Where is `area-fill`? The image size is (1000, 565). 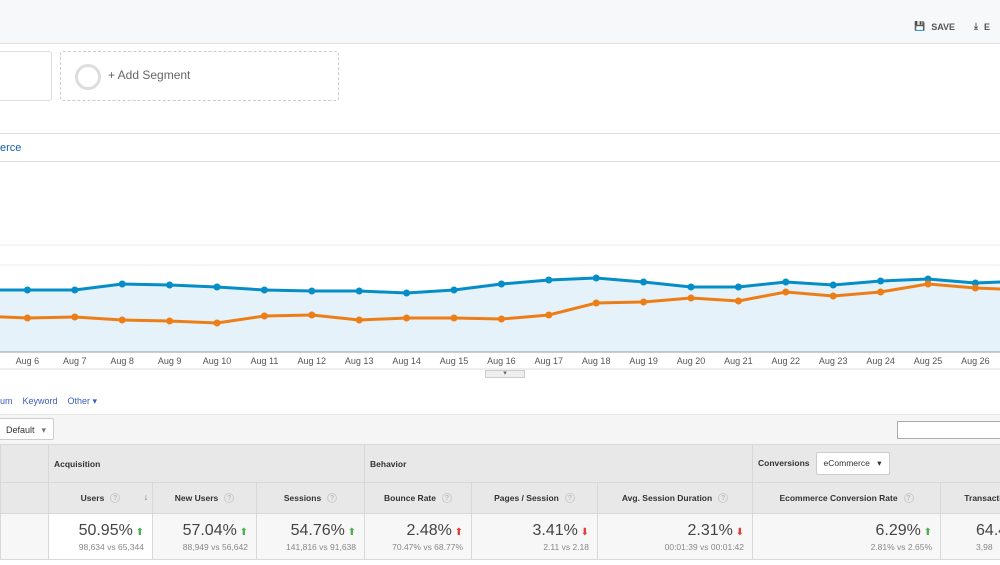 area-fill is located at coordinates (500, 315).